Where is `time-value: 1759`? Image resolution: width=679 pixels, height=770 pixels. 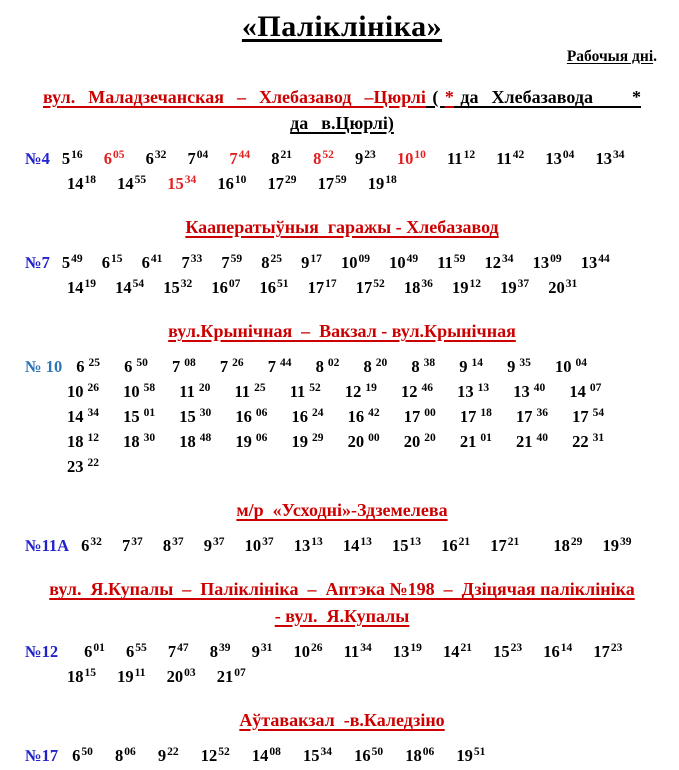 time-value: 1759 is located at coordinates (332, 183).